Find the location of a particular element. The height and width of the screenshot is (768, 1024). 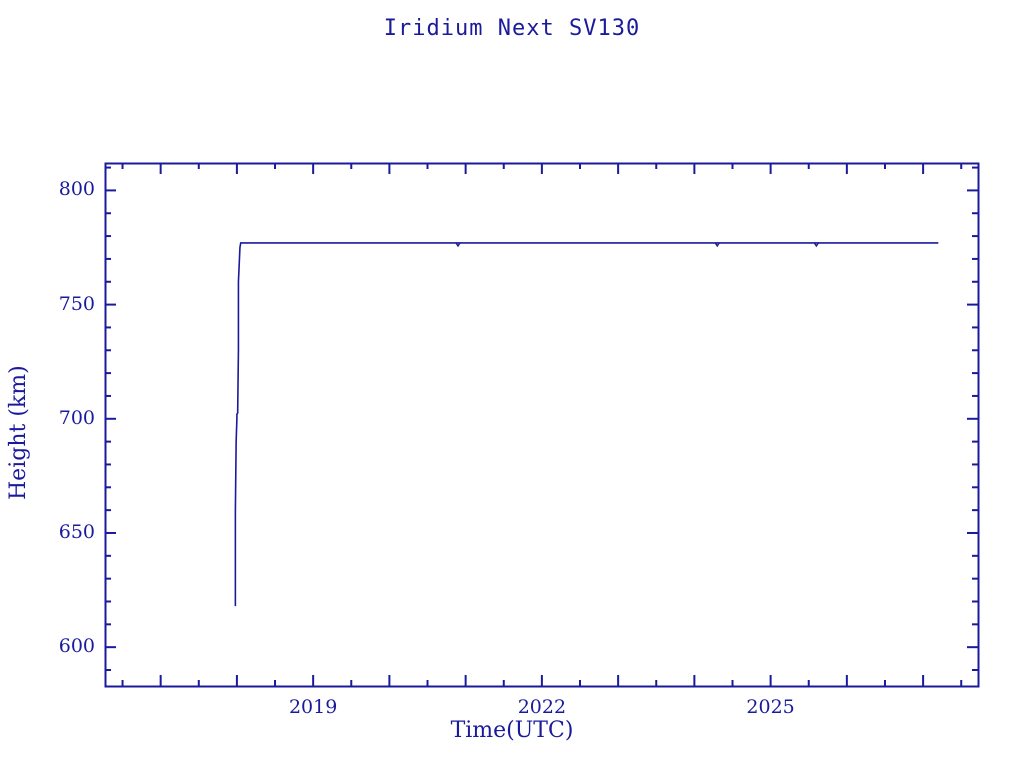

y-tick-label: 750 is located at coordinates (76, 303).